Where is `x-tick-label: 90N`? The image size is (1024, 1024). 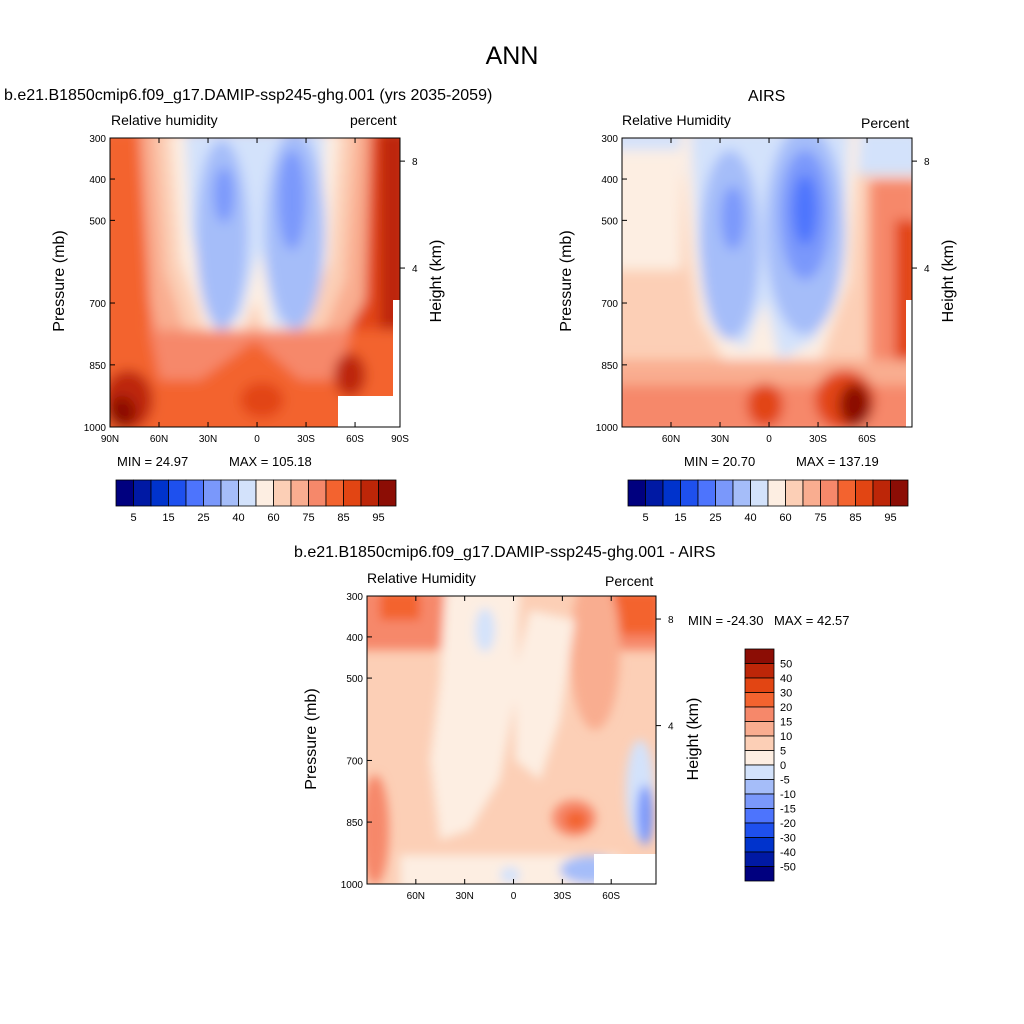
x-tick-label: 90N is located at coordinates (110, 439).